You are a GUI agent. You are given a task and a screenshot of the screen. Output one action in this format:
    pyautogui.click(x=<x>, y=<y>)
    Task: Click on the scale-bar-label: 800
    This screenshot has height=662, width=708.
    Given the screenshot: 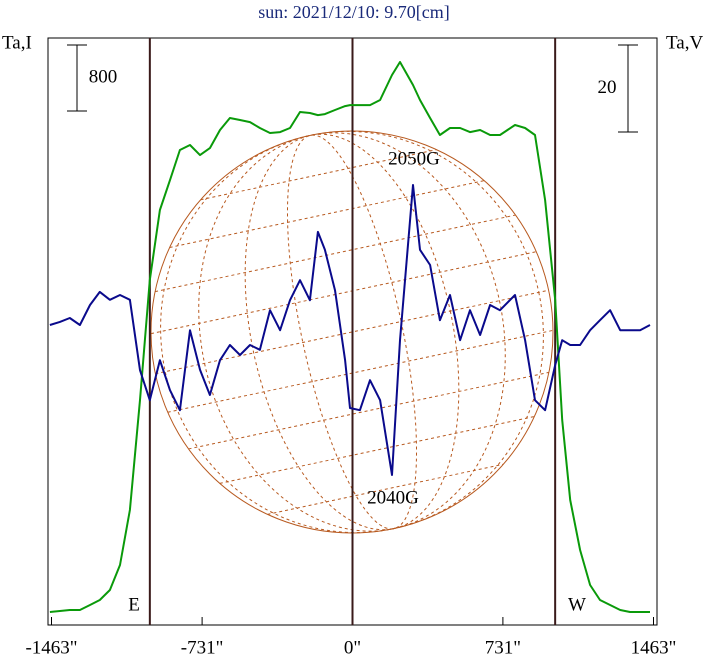 What is the action you would take?
    pyautogui.click(x=103, y=76)
    